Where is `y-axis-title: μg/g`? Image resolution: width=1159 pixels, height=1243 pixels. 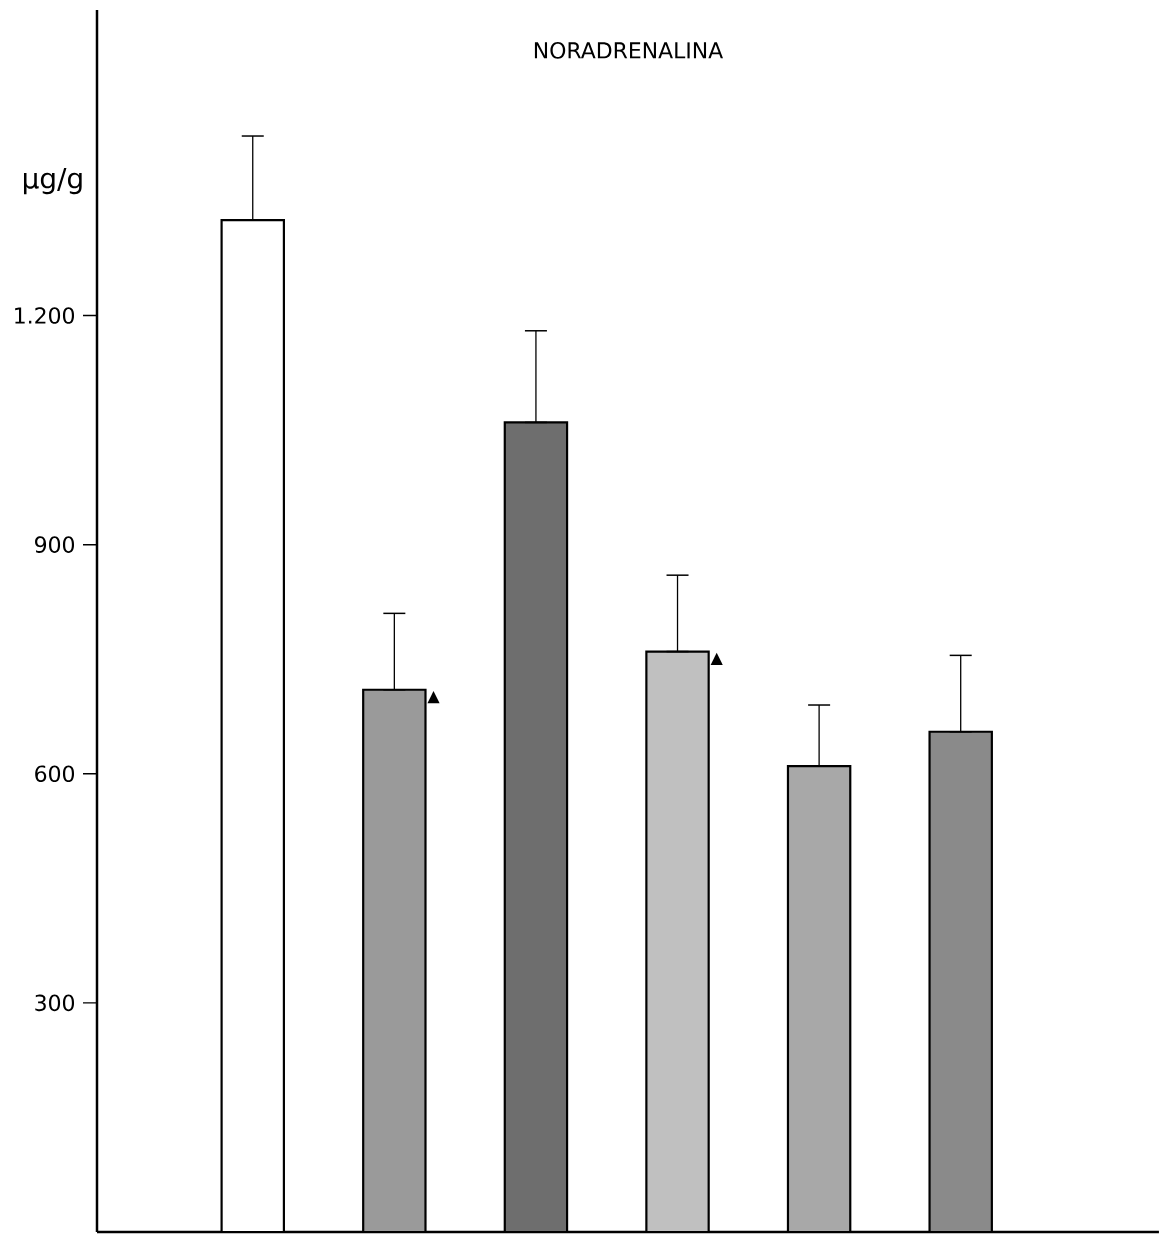
y-axis-title: μg/g is located at coordinates (52, 181).